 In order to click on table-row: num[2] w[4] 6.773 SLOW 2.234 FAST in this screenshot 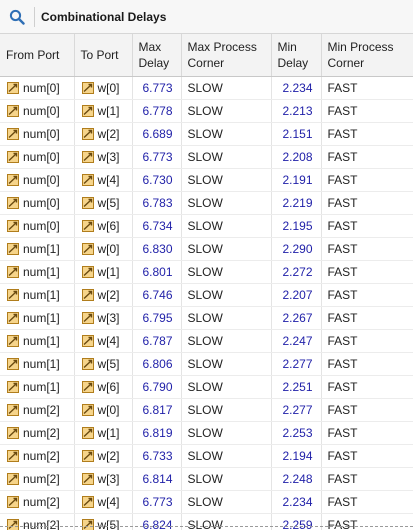, I will do `click(206, 502)`.